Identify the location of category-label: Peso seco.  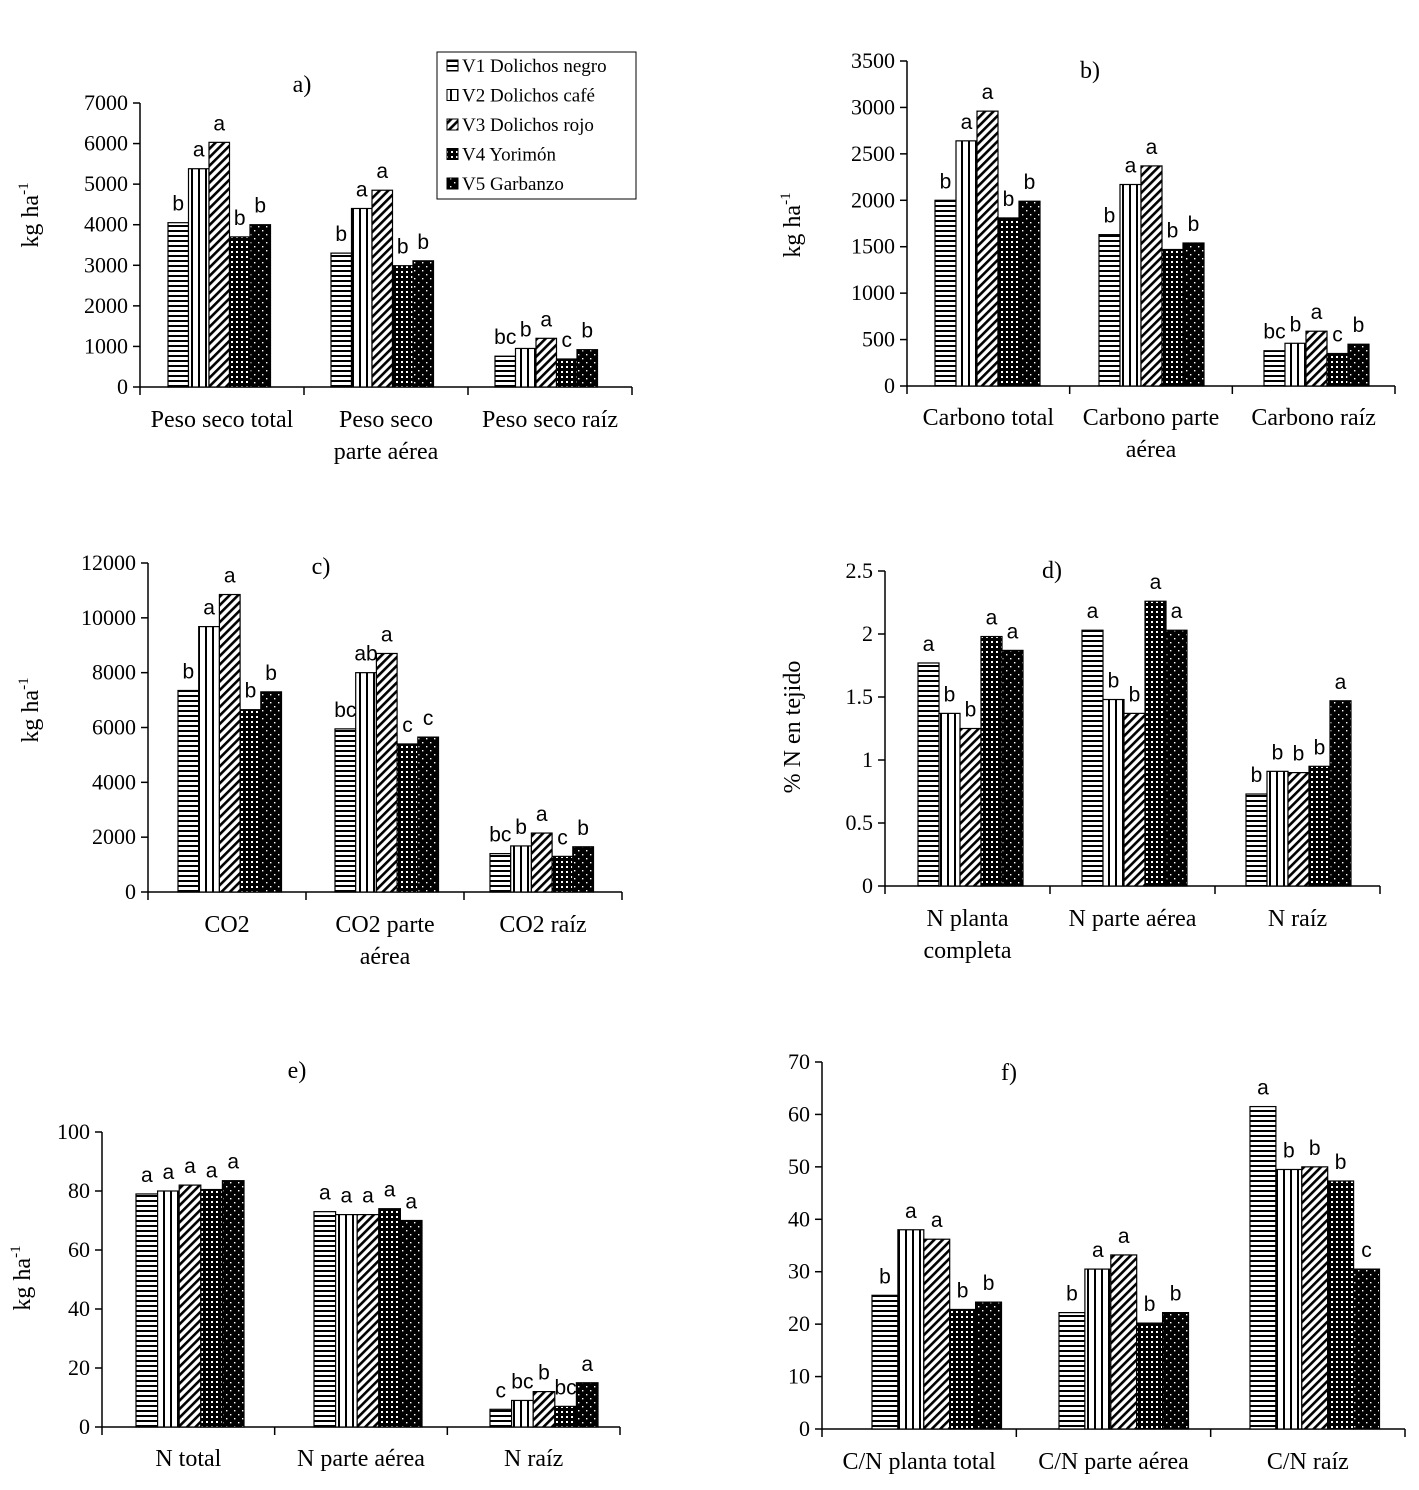
(386, 420).